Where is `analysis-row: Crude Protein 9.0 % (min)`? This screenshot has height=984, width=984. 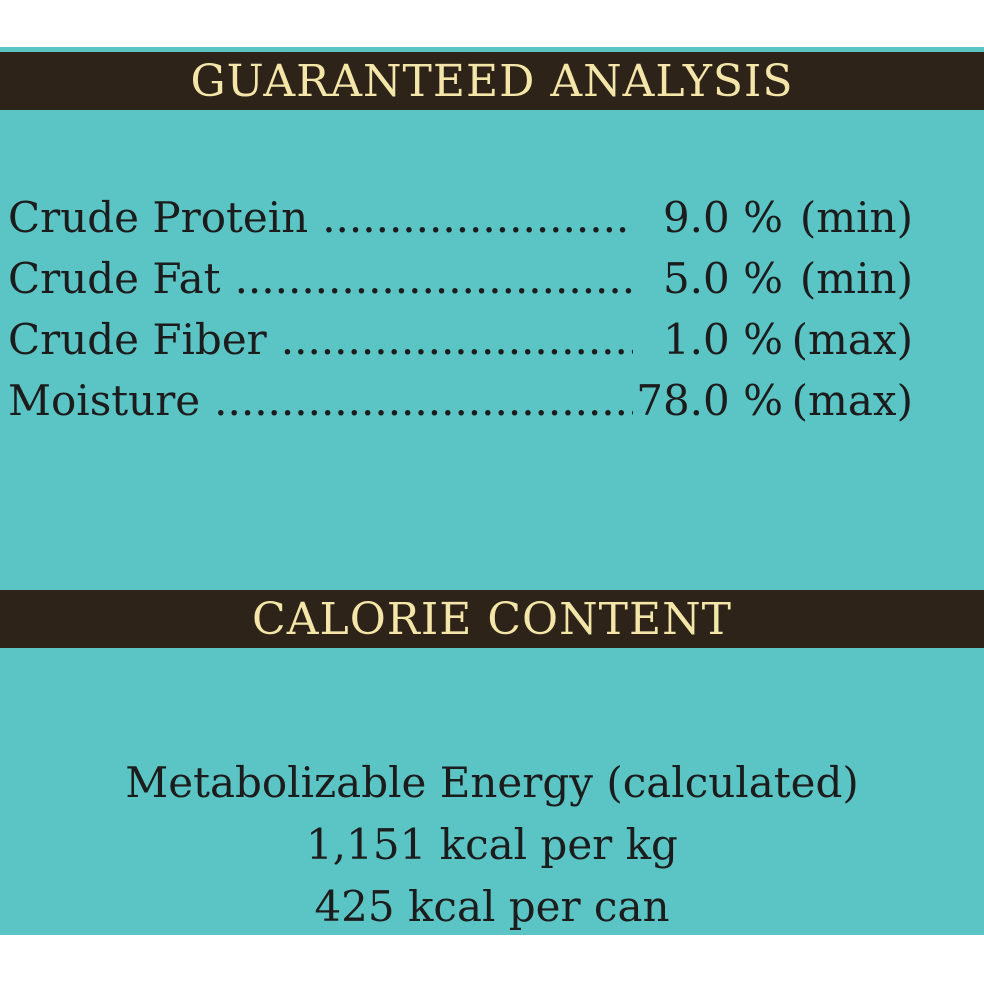
analysis-row: Crude Protein 9.0 % (min) is located at coordinates (460, 223).